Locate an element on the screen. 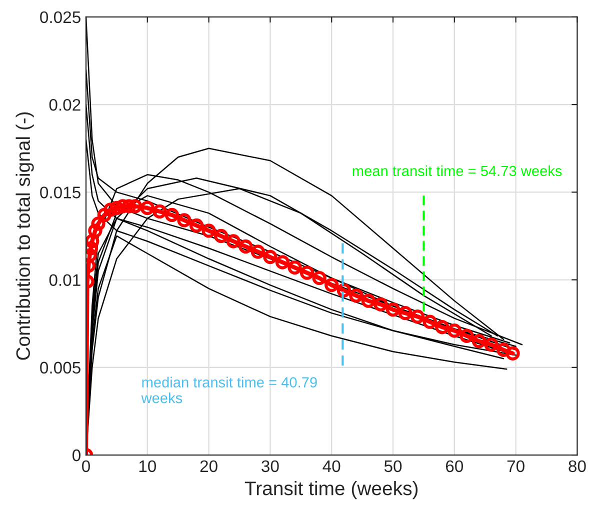  annotation: mean transit time = 54.73 weeks is located at coordinates (457, 170).